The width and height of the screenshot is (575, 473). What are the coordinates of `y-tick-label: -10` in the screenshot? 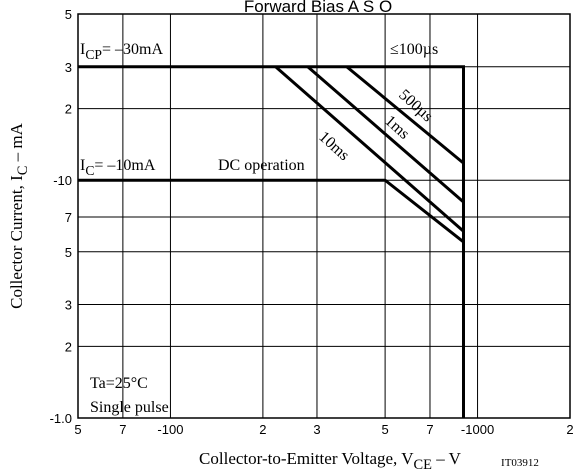 It's located at (62, 180).